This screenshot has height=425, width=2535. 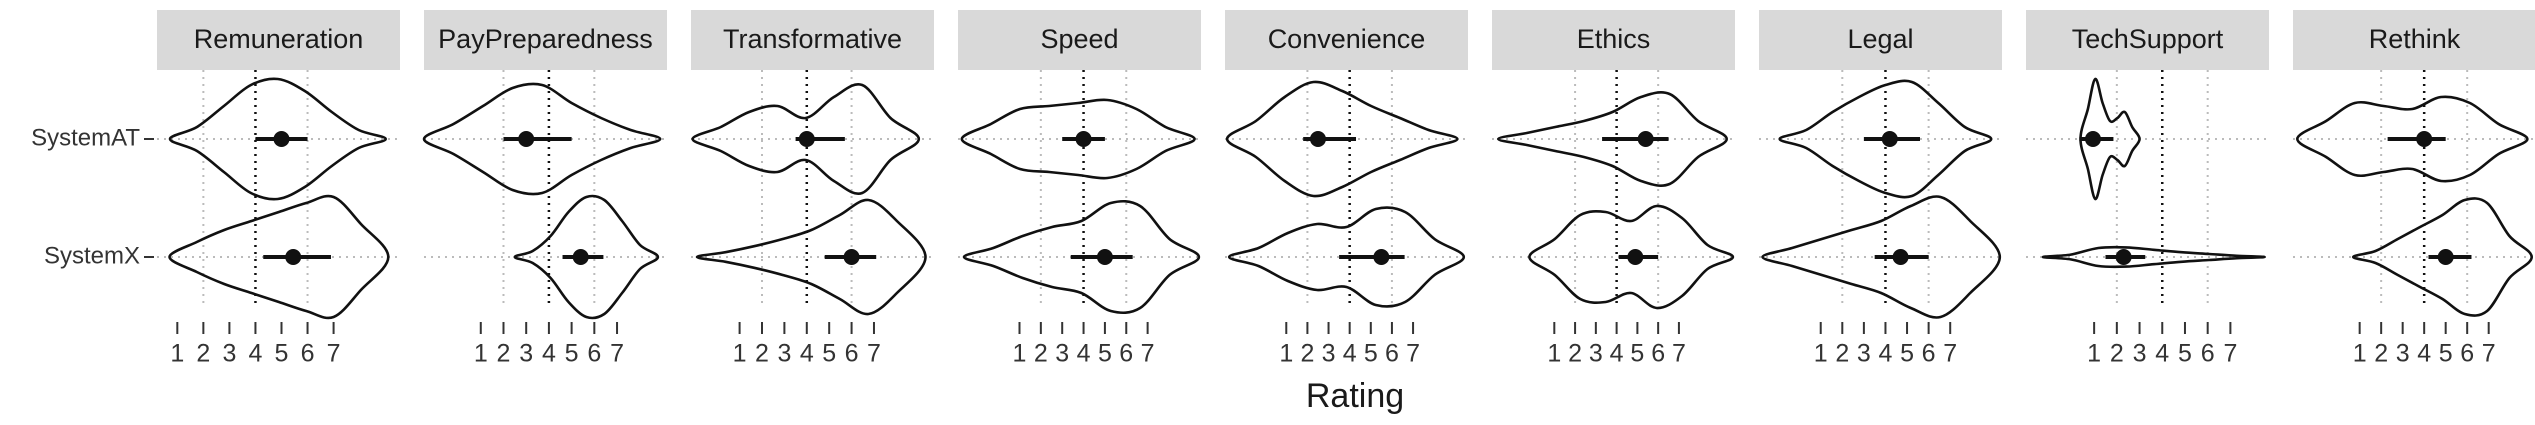 I want to click on x-axis-label: Rating, so click(x=1355, y=396).